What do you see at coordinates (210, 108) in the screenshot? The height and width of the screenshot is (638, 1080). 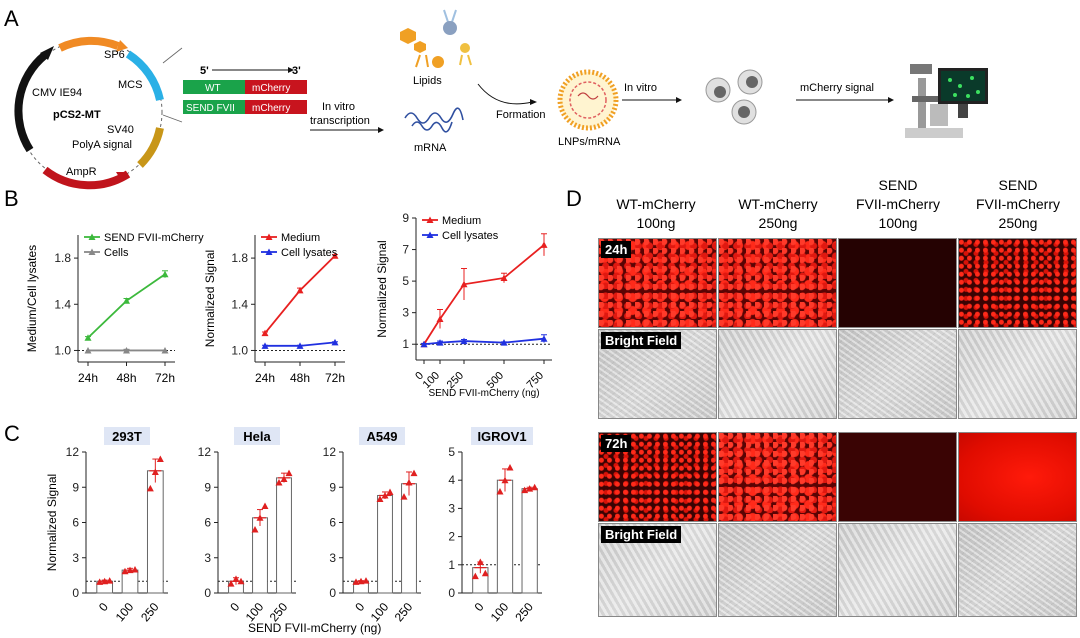 I see `send-label: SEND FVII` at bounding box center [210, 108].